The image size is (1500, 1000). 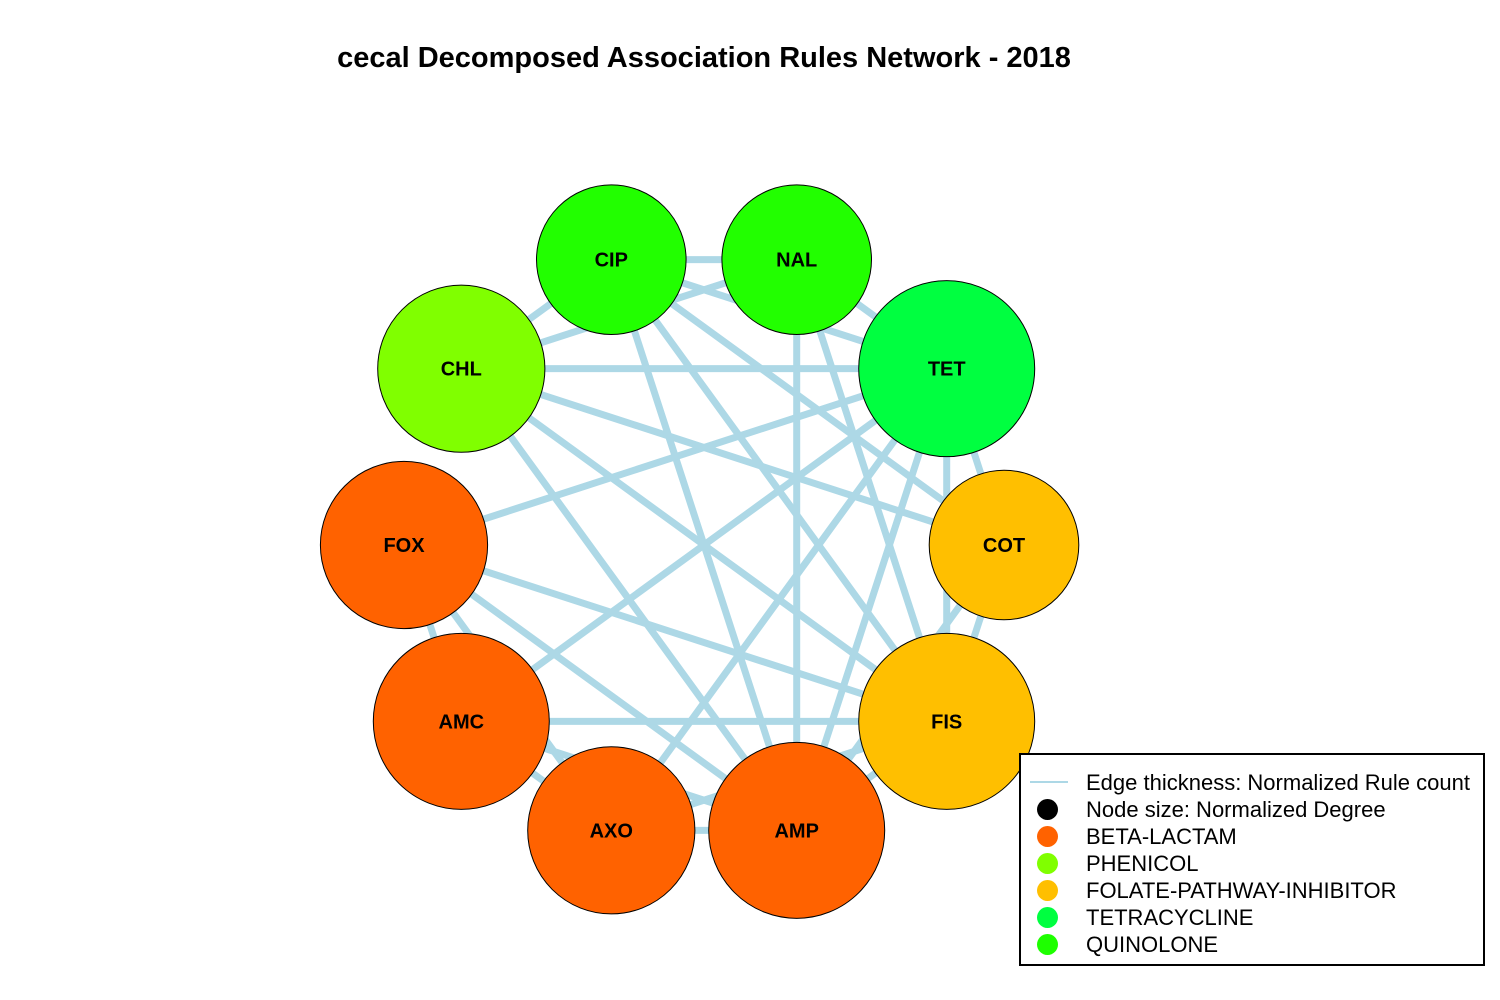 I want to click on edge-cip-cot, so click(x=807, y=402).